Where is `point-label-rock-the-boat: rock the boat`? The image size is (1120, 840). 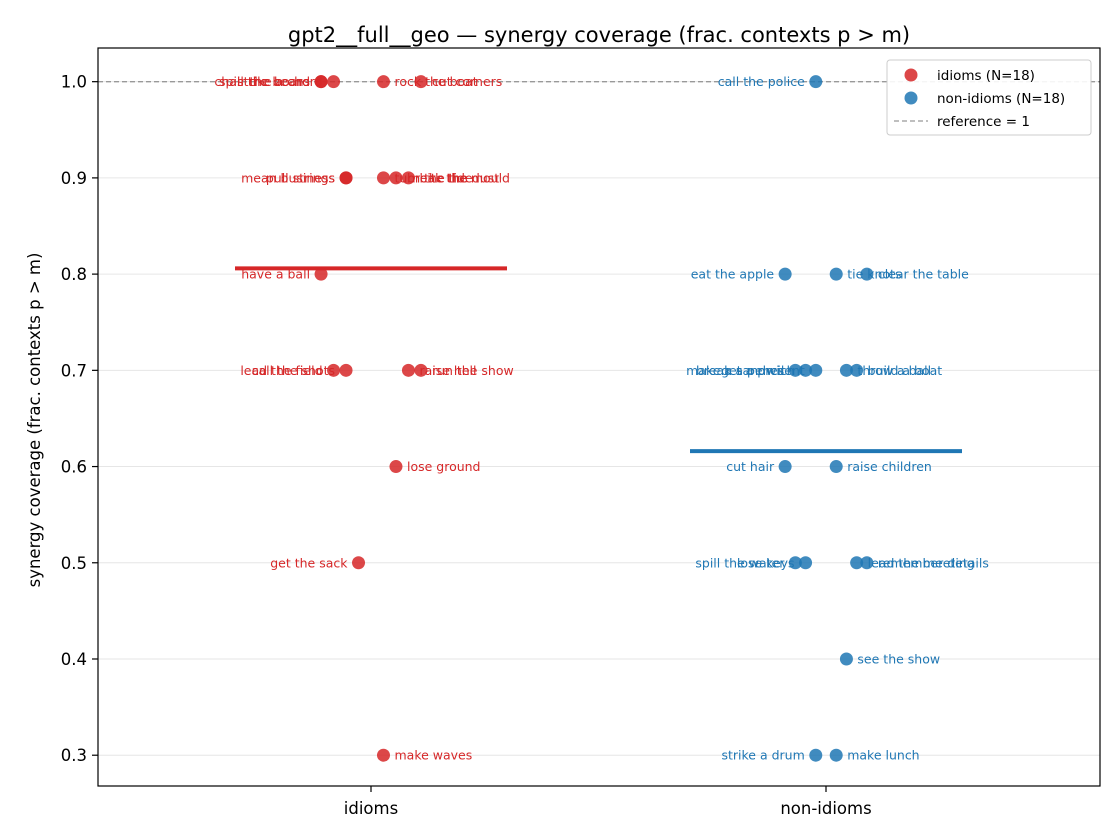
point-label-rock-the-boat: rock the boat is located at coordinates (435, 81).